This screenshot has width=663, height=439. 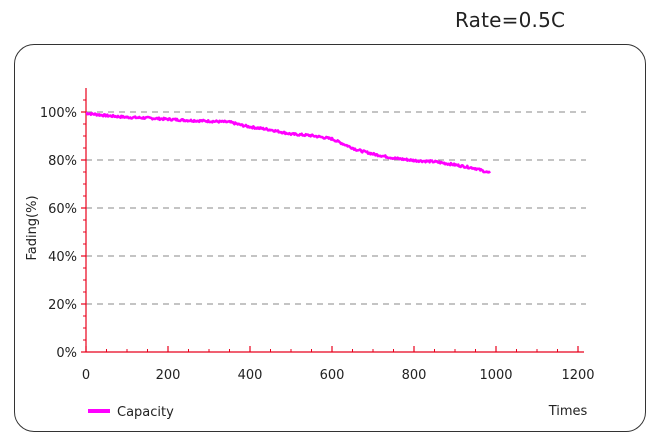 I want to click on rate-label: Rate=0.5C, so click(x=510, y=20).